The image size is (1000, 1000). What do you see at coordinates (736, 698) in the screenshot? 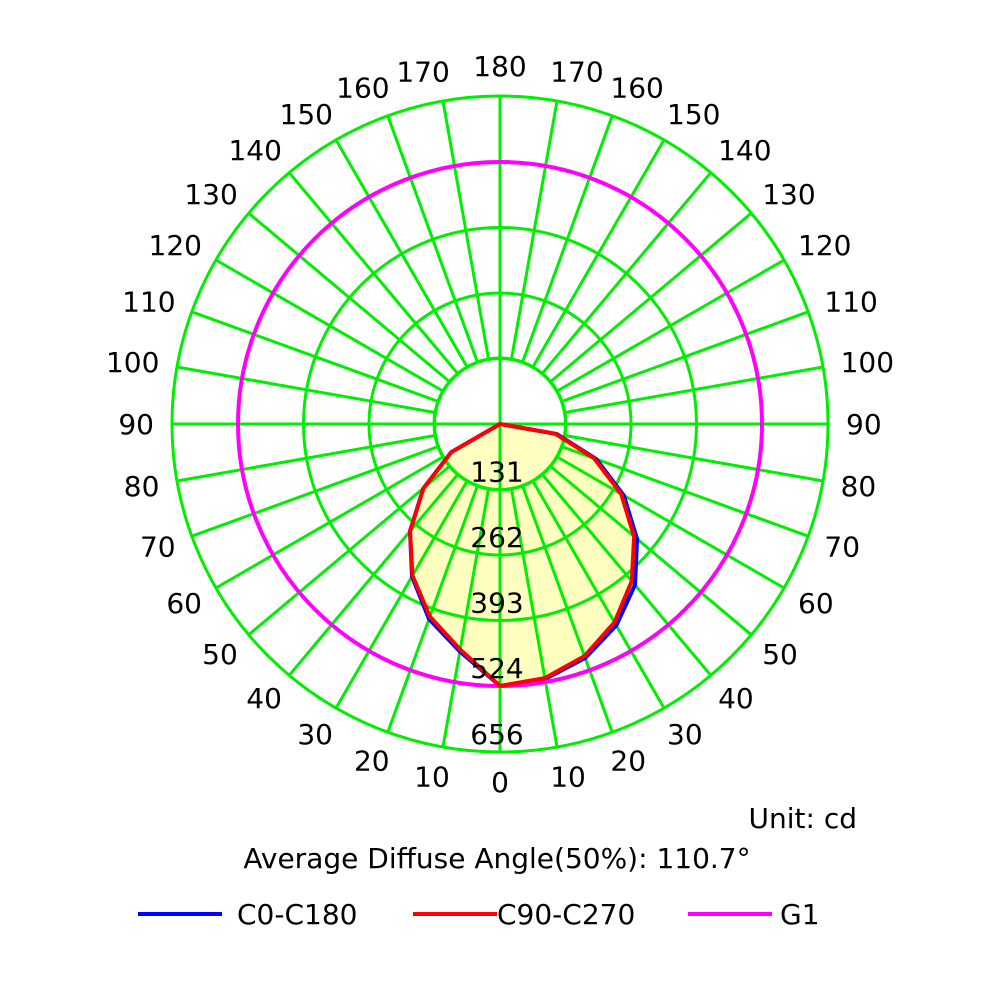
I see `angle-label-right-40: 40` at bounding box center [736, 698].